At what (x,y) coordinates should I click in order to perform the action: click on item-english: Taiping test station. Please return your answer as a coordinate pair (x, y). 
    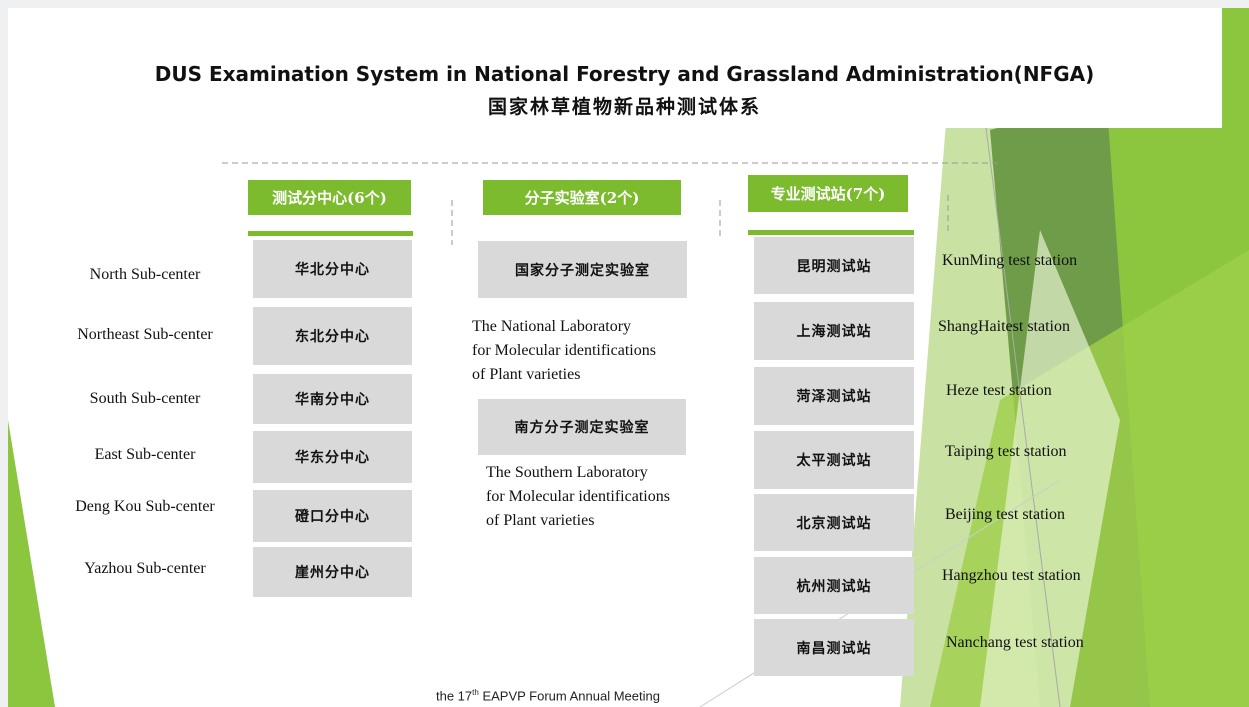
    Looking at the image, I should click on (1006, 451).